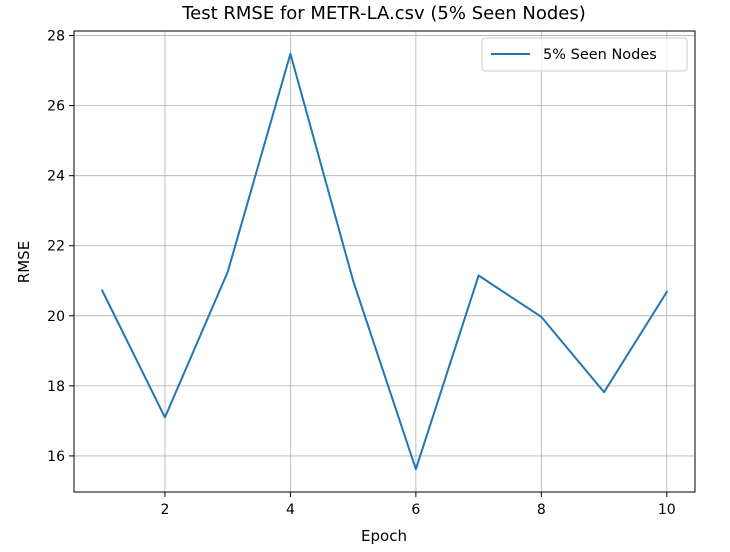 Image resolution: width=730 pixels, height=552 pixels. What do you see at coordinates (667, 510) in the screenshot?
I see `x-tick-label-10: 10` at bounding box center [667, 510].